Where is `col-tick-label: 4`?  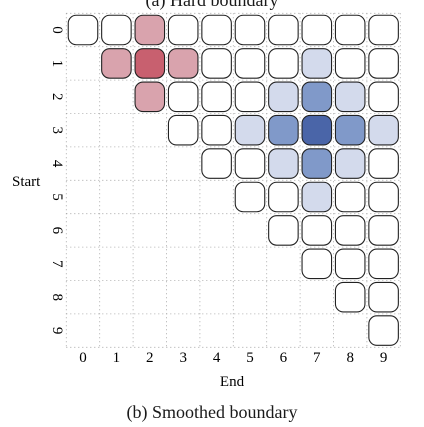
col-tick-label: 4 is located at coordinates (217, 358).